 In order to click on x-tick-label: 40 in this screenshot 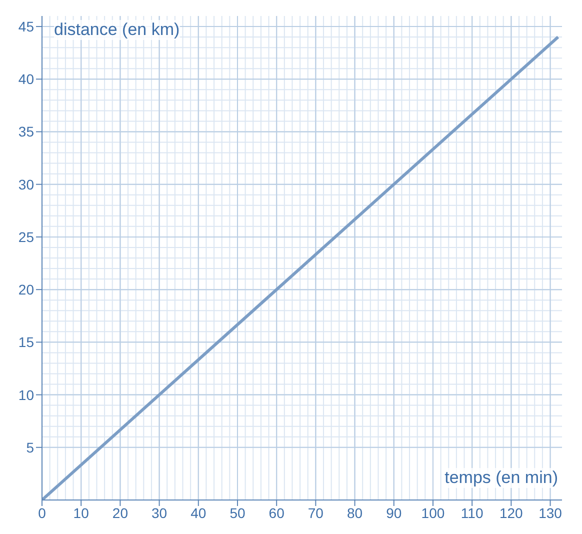, I will do `click(198, 512)`.